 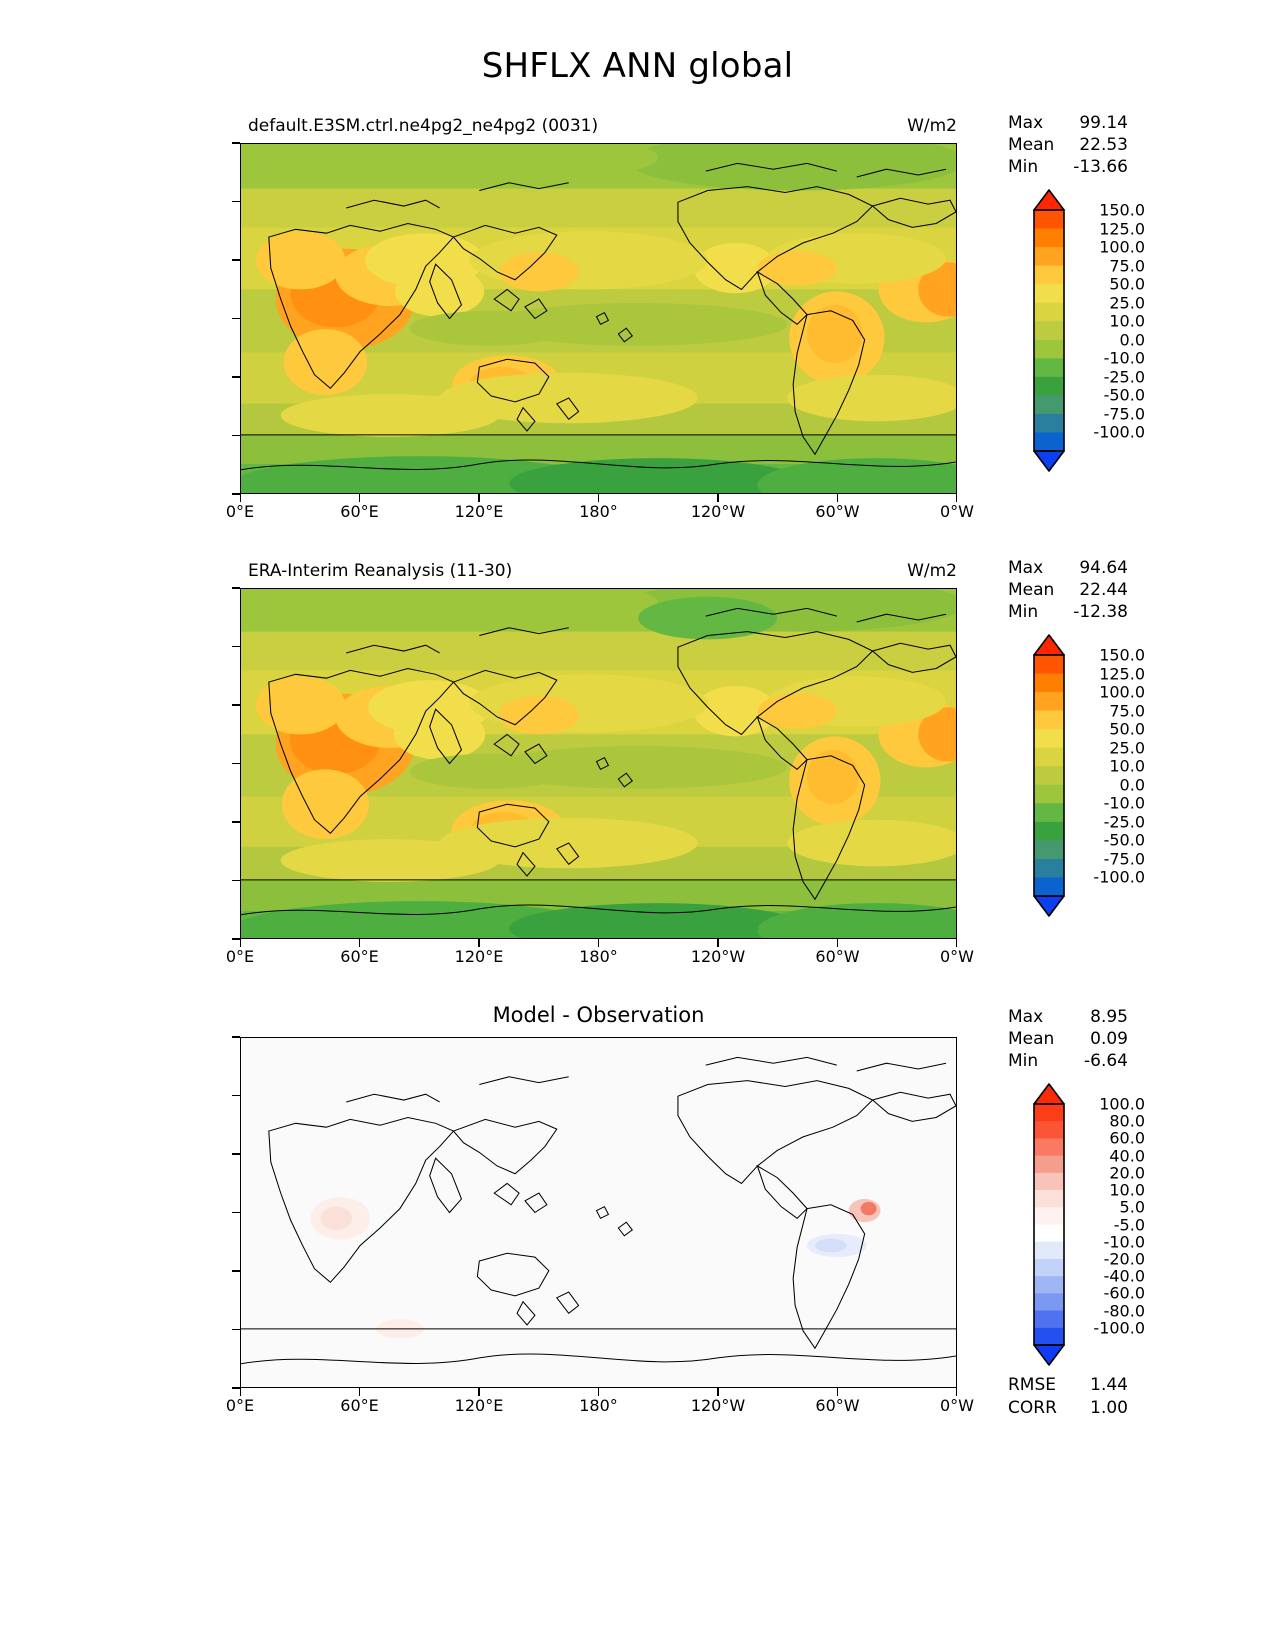 I want to click on colorbar-tick-label: 40.0, so click(x=1127, y=1156).